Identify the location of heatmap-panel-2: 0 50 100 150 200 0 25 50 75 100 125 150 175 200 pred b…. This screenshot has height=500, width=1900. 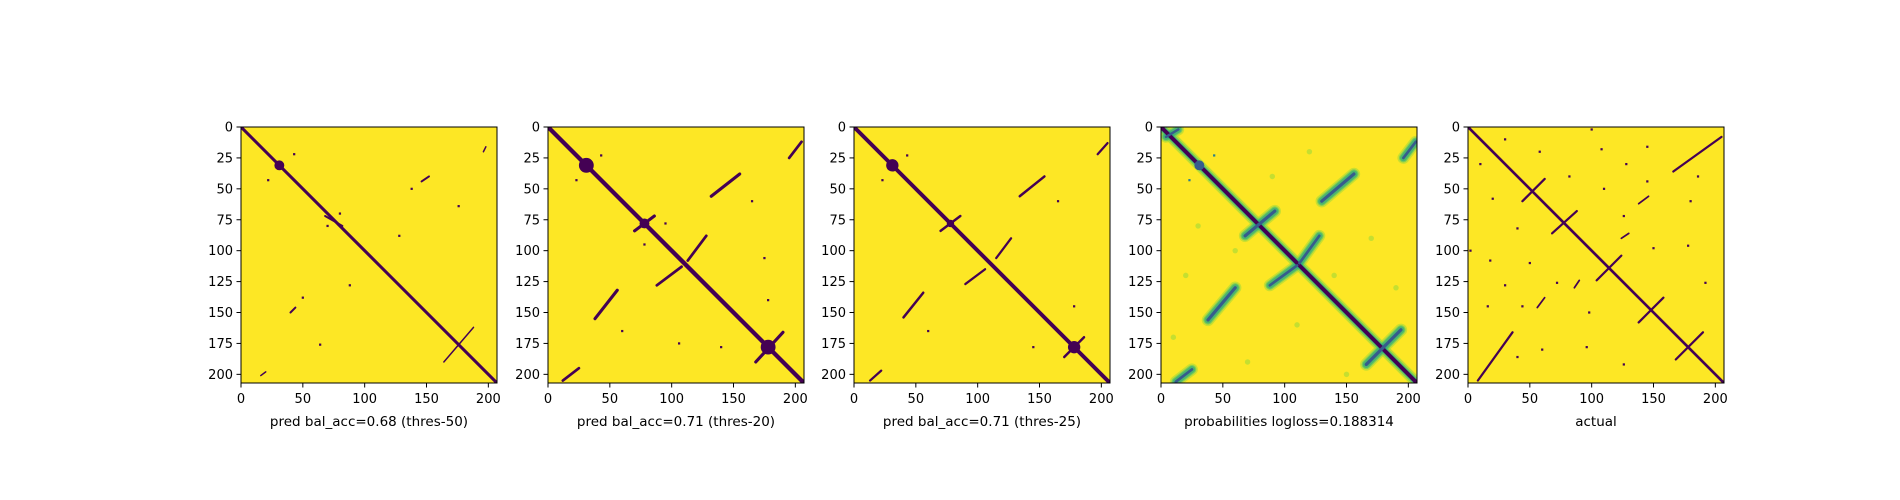
(661, 276).